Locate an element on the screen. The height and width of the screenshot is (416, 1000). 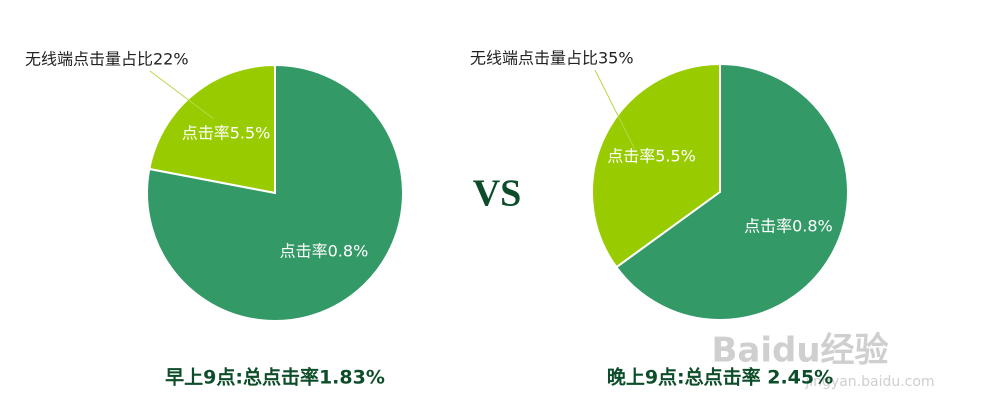
annotation: 无线端点击量占比35% is located at coordinates (552, 58).